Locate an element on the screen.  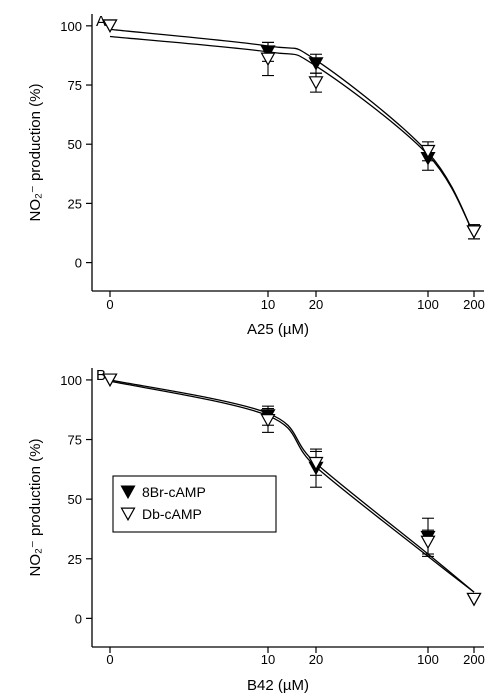
data-point-filled-triangle is located at coordinates (316, 64).